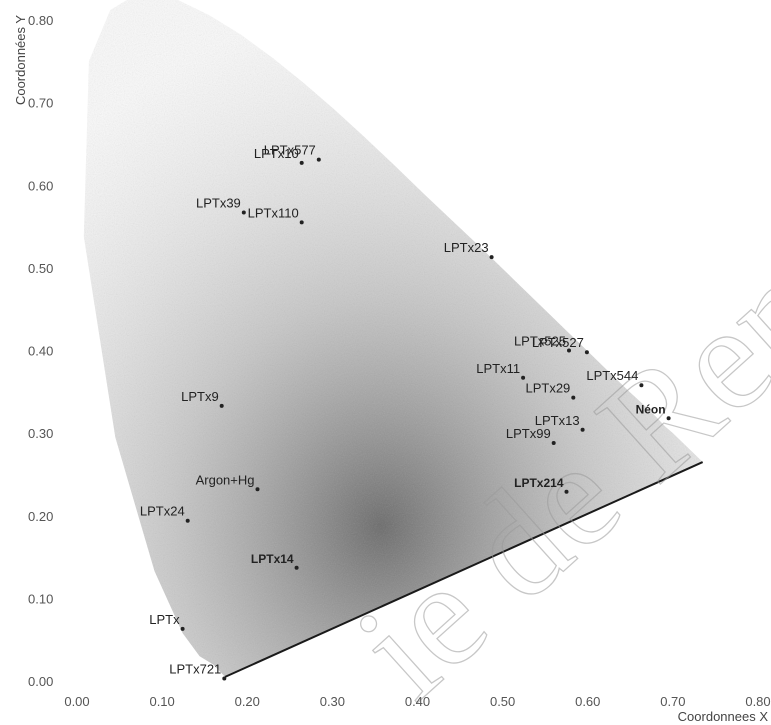  Describe the element at coordinates (247, 701) in the screenshot. I see `x-tick-label: 0.20` at that location.